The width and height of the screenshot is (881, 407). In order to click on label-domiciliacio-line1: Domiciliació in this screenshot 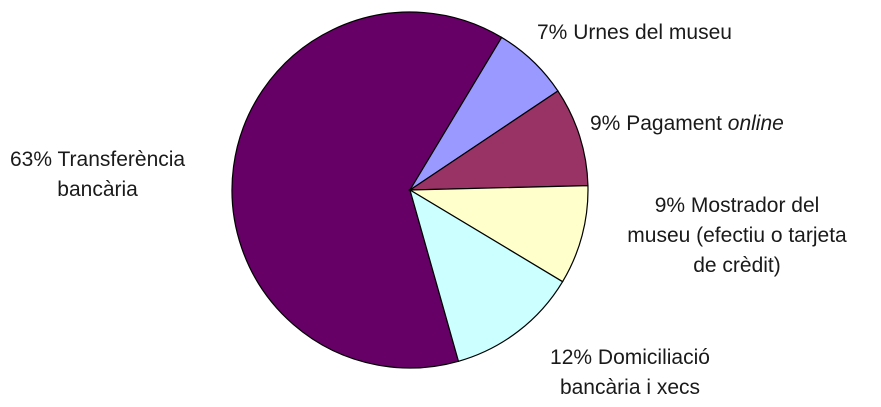, I will do `click(653, 357)`.